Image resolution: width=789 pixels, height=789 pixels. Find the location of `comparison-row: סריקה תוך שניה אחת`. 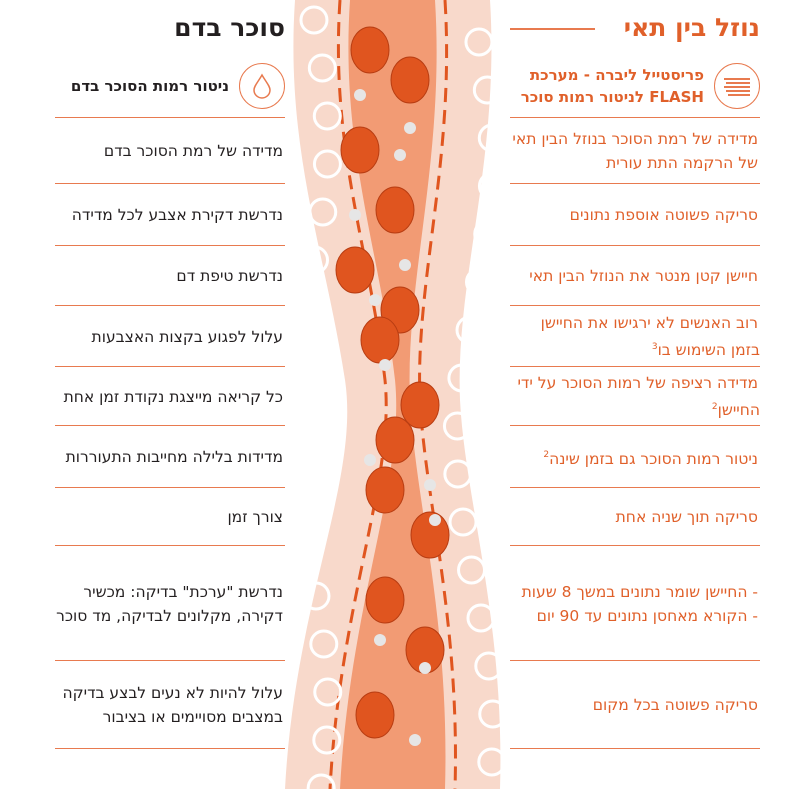

comparison-row: סריקה תוך שניה אחת is located at coordinates (635, 516).